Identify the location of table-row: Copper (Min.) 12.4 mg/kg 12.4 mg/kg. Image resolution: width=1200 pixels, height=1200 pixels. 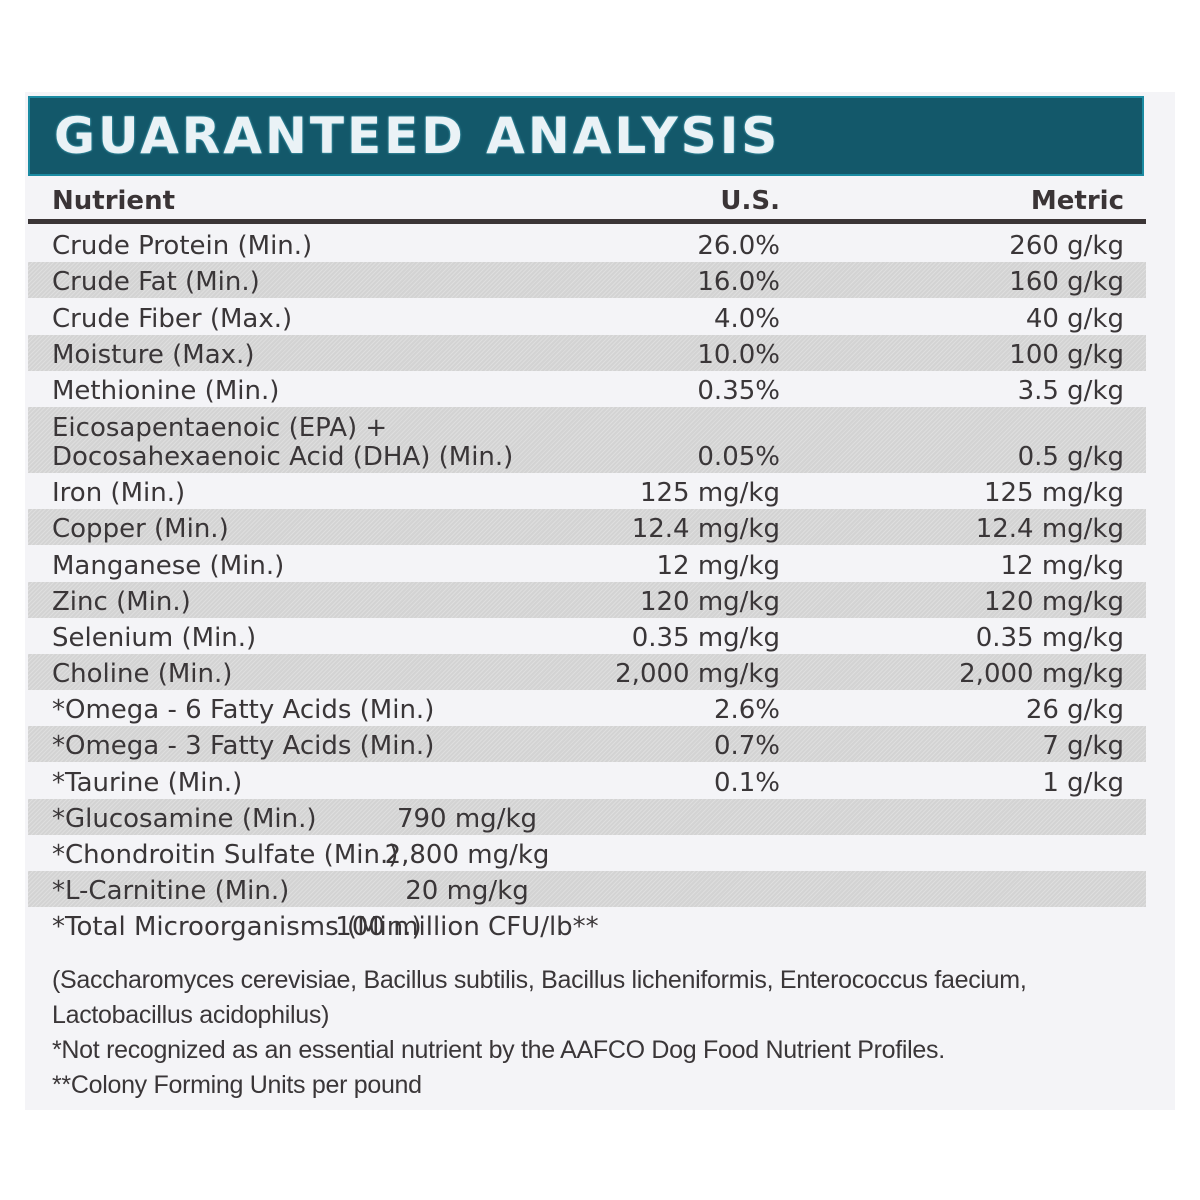
(587, 527).